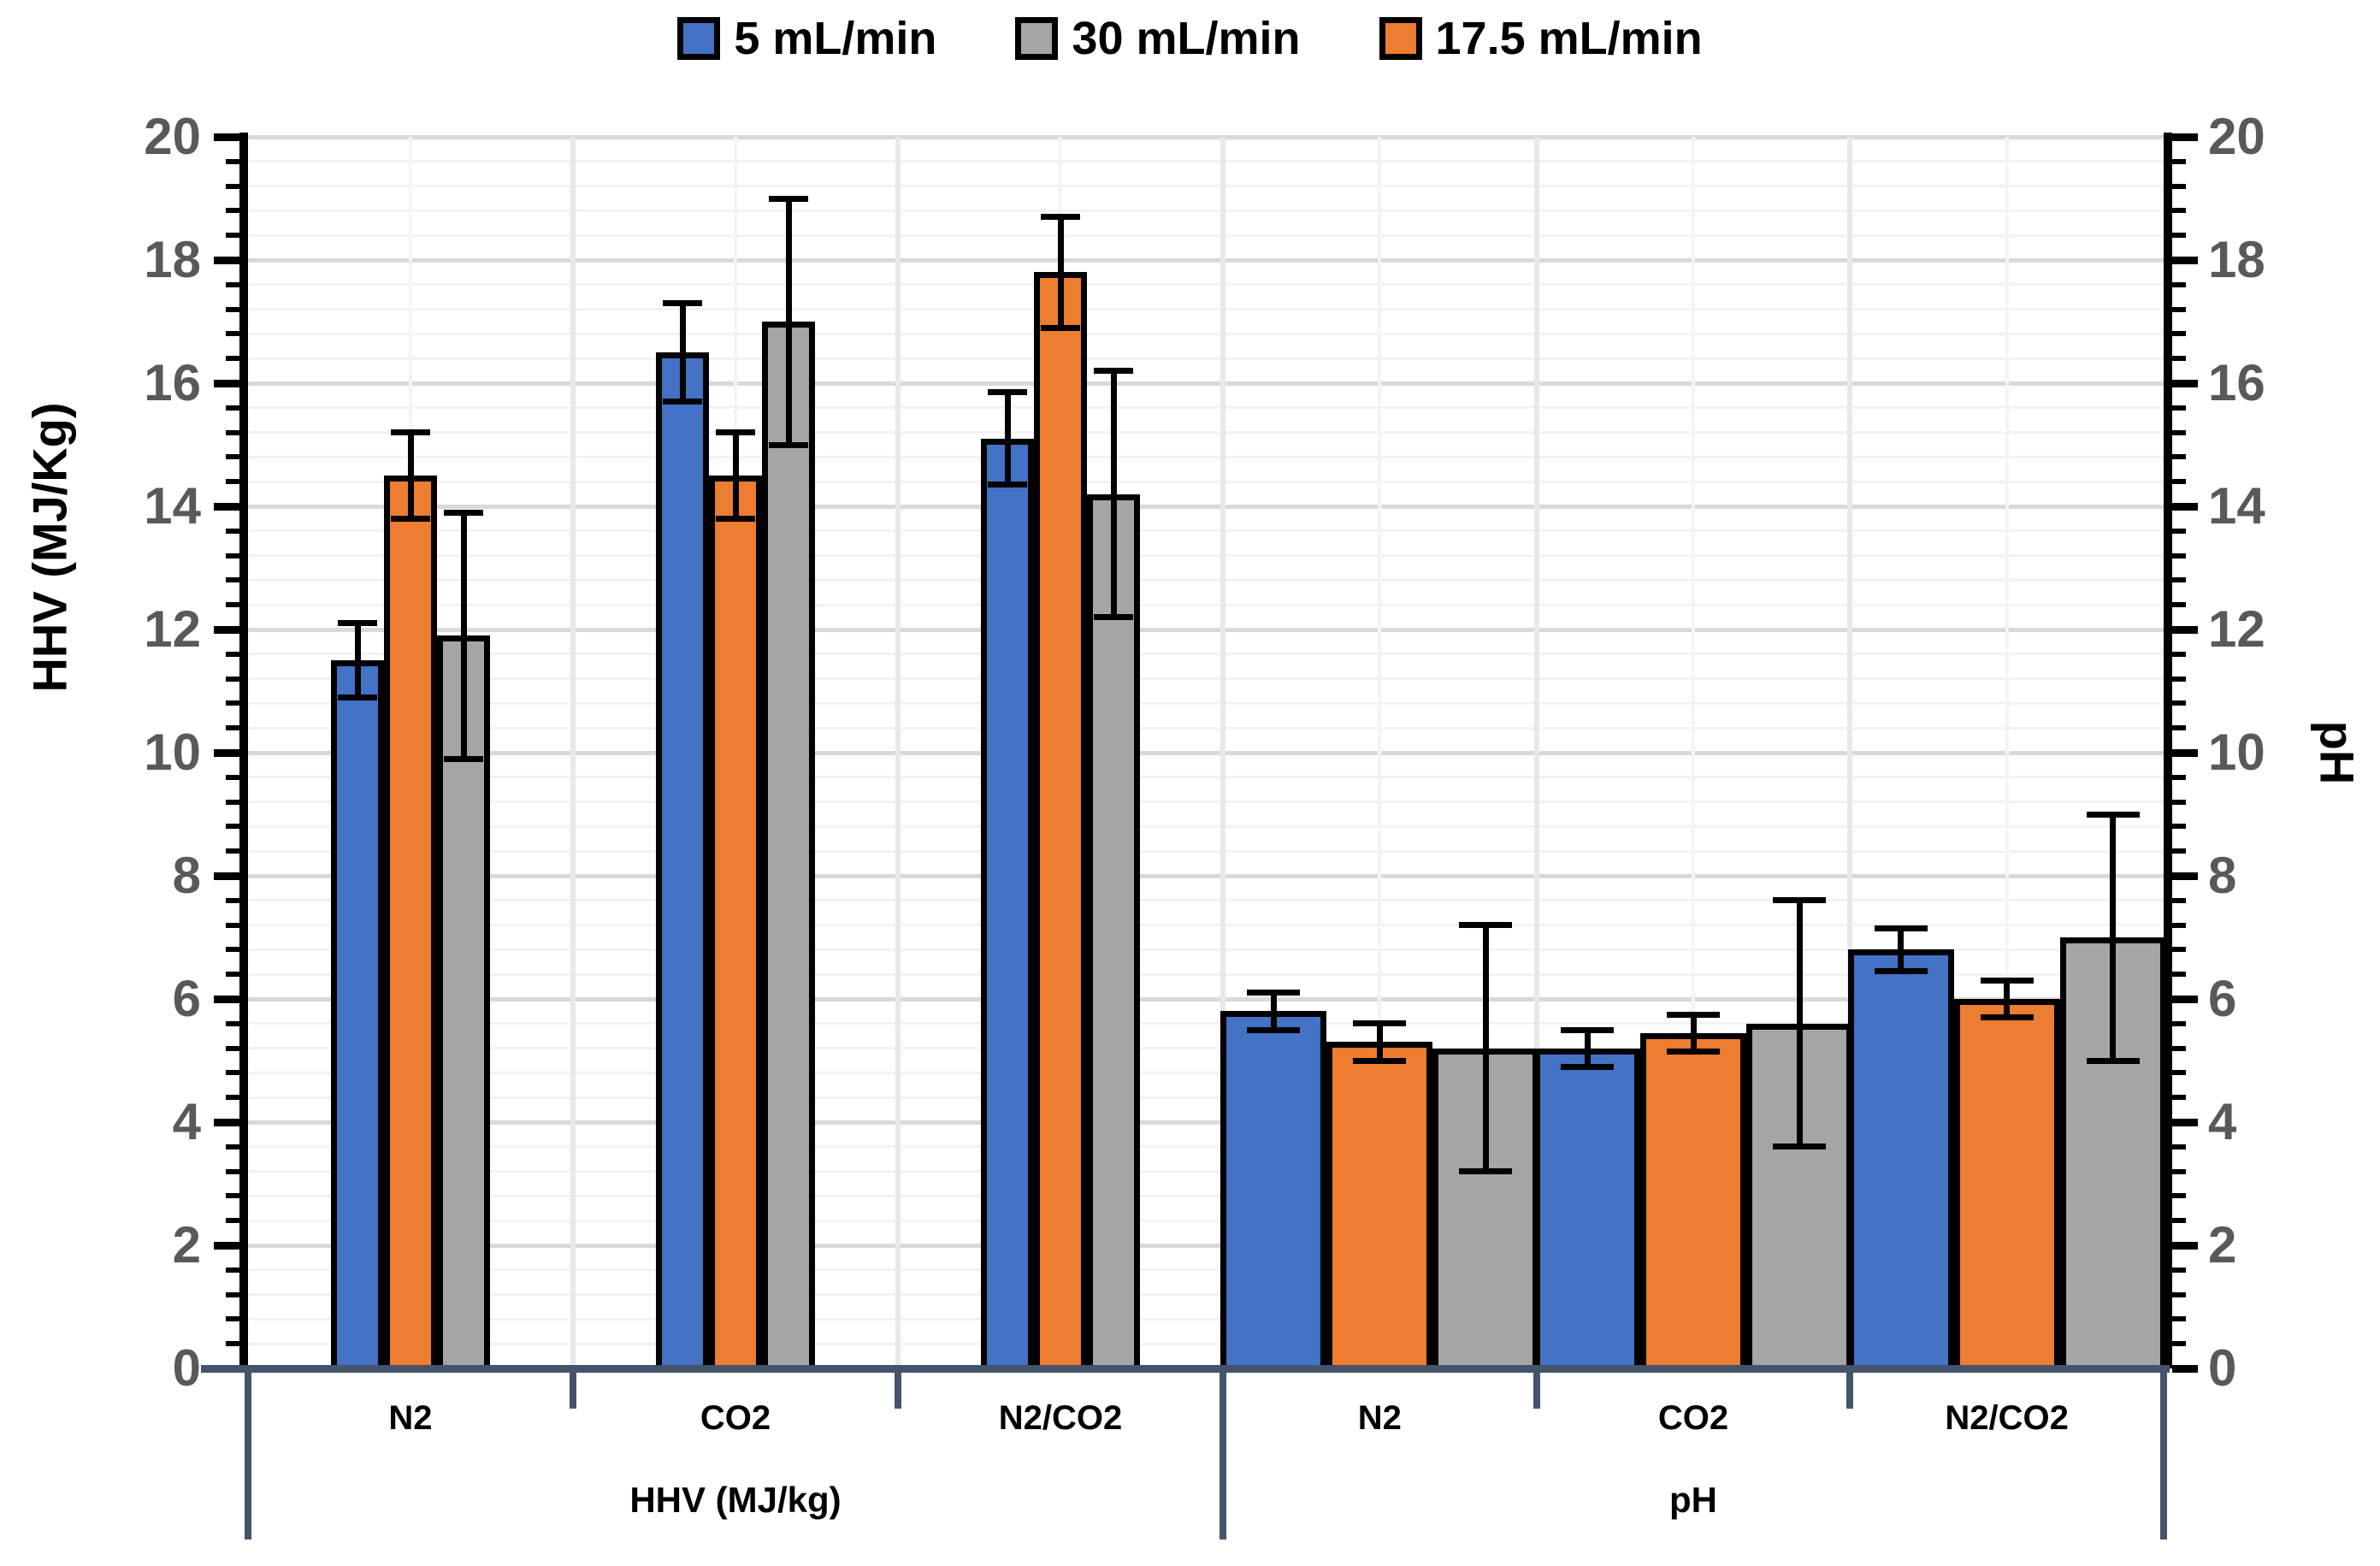 This screenshot has height=1566, width=2380. Describe the element at coordinates (187, 1121) in the screenshot. I see `left-axis-tick-label: 4` at that location.